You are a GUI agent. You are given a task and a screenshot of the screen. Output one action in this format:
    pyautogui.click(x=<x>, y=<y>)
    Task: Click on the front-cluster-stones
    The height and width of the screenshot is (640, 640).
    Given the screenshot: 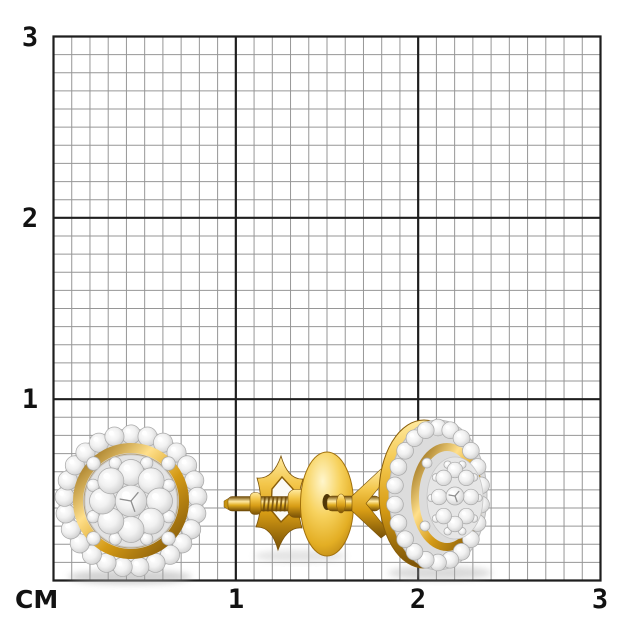 What is the action you would take?
    pyautogui.click(x=131, y=501)
    